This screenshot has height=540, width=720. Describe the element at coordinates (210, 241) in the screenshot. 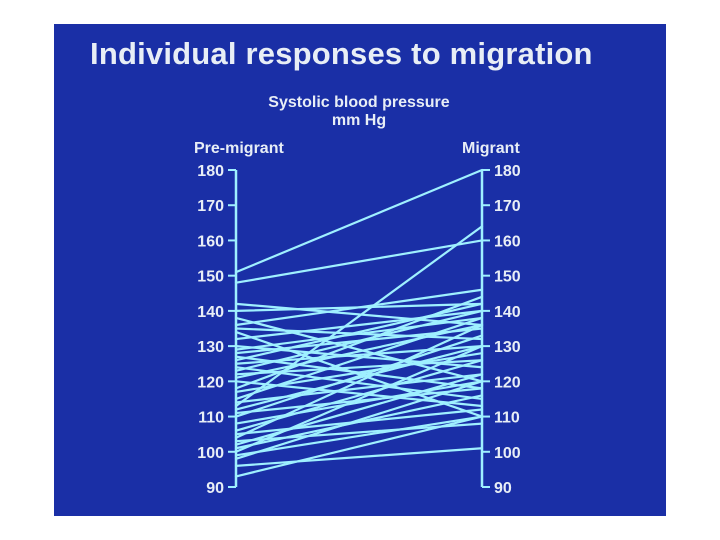

I see `left-tick-label: 160` at that location.